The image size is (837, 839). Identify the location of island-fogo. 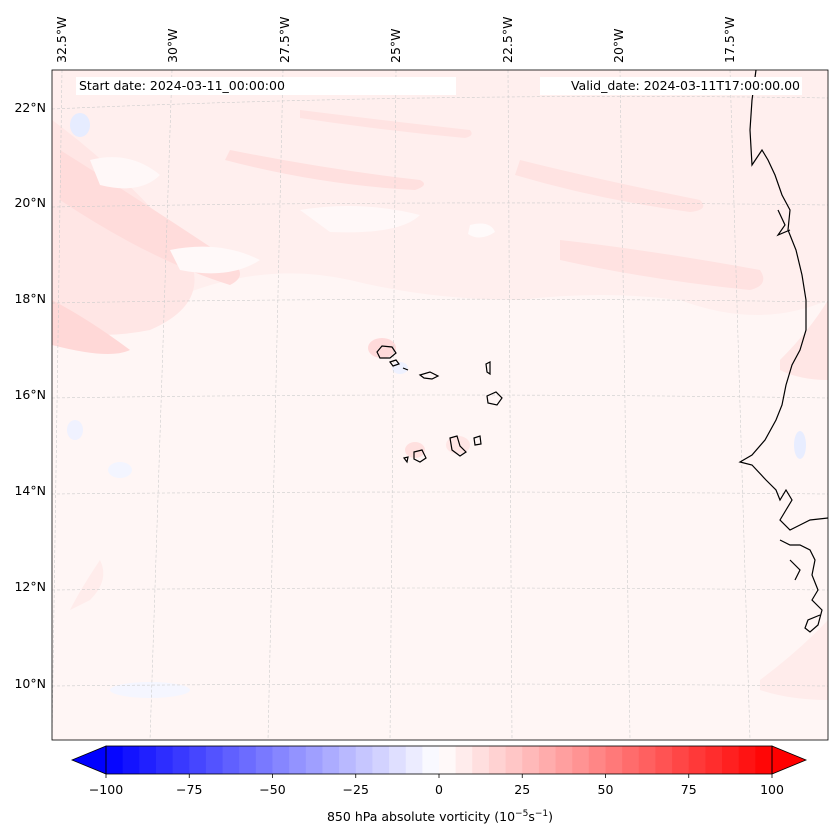
(420, 456).